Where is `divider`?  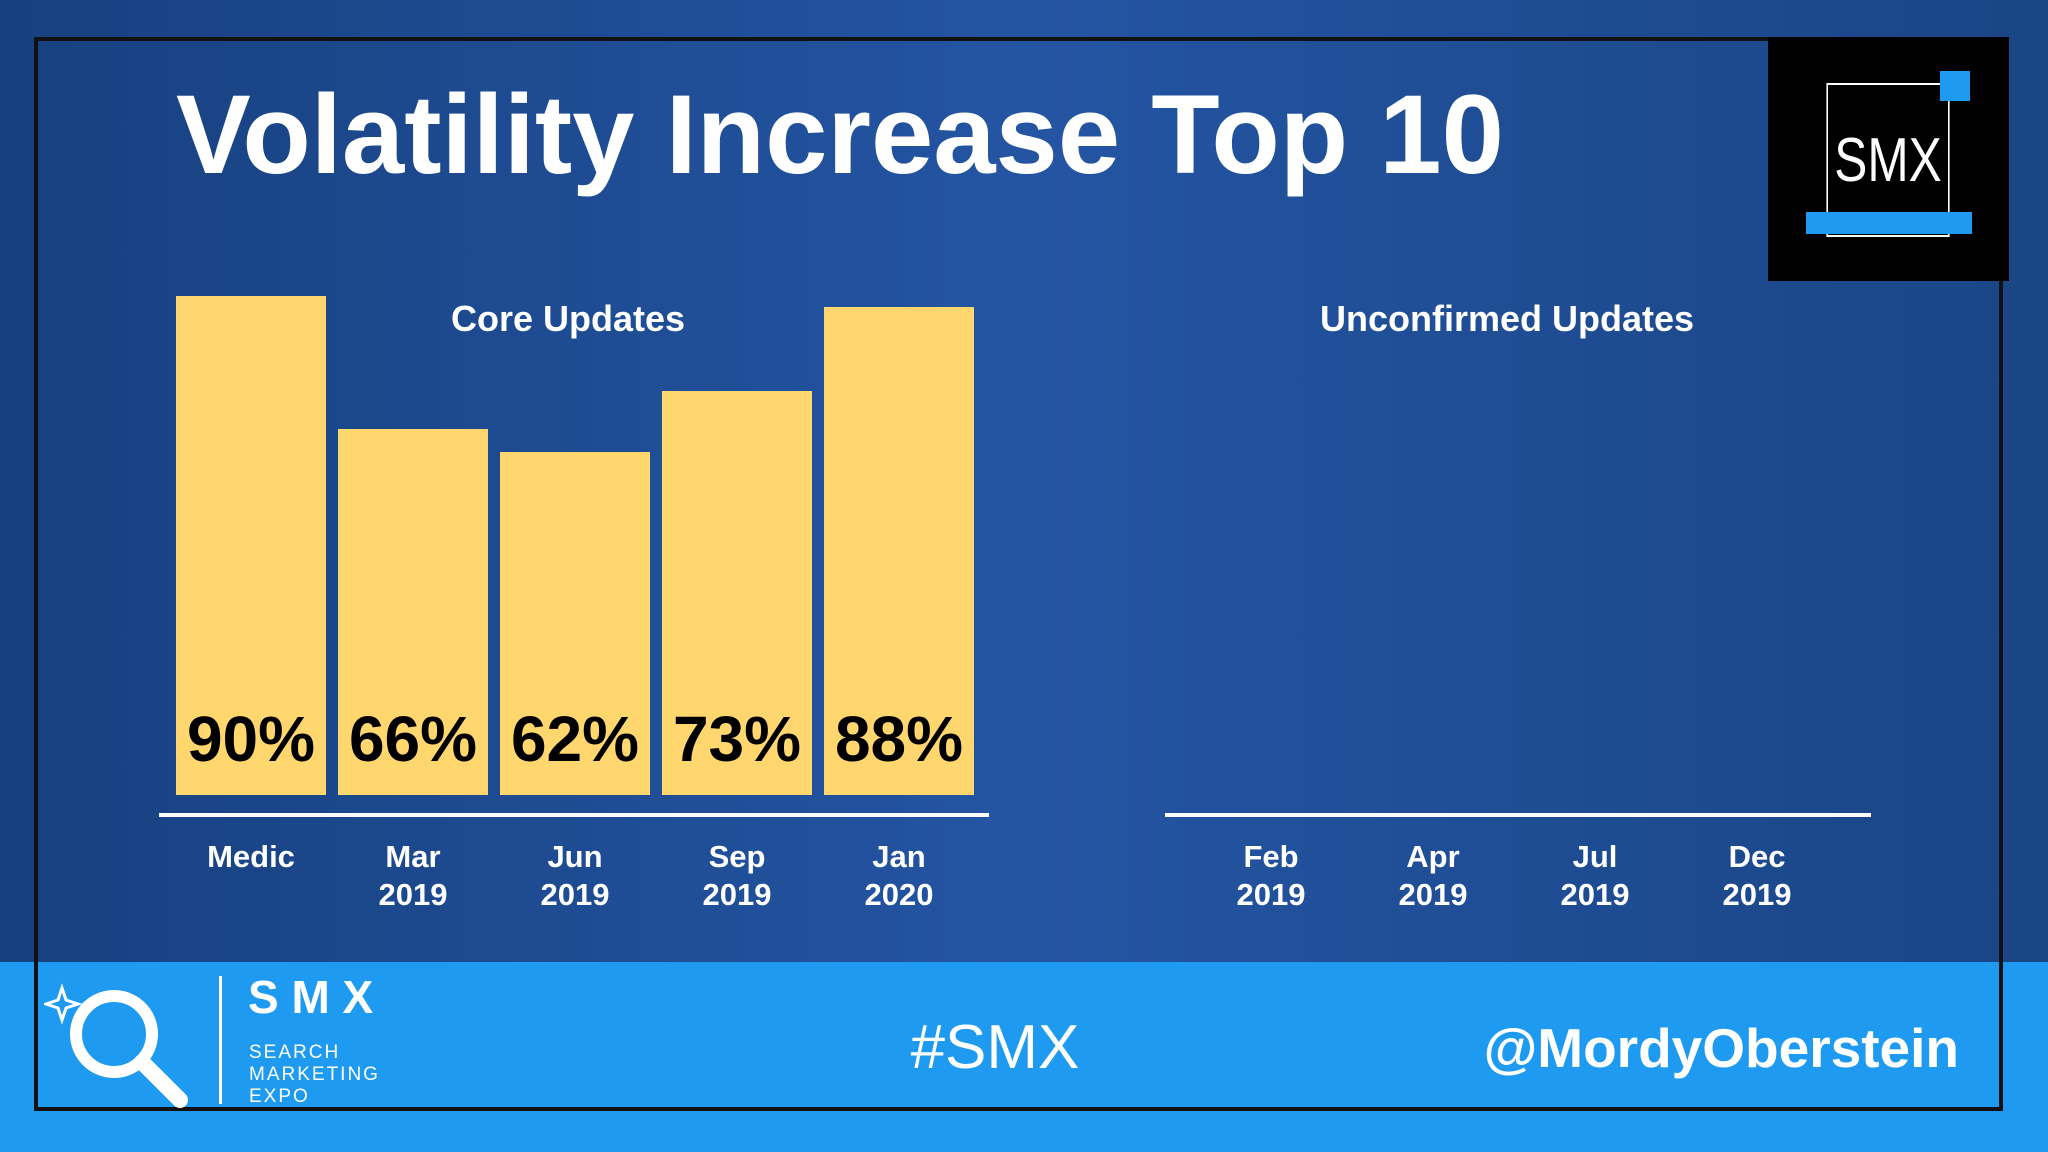 divider is located at coordinates (220, 1040).